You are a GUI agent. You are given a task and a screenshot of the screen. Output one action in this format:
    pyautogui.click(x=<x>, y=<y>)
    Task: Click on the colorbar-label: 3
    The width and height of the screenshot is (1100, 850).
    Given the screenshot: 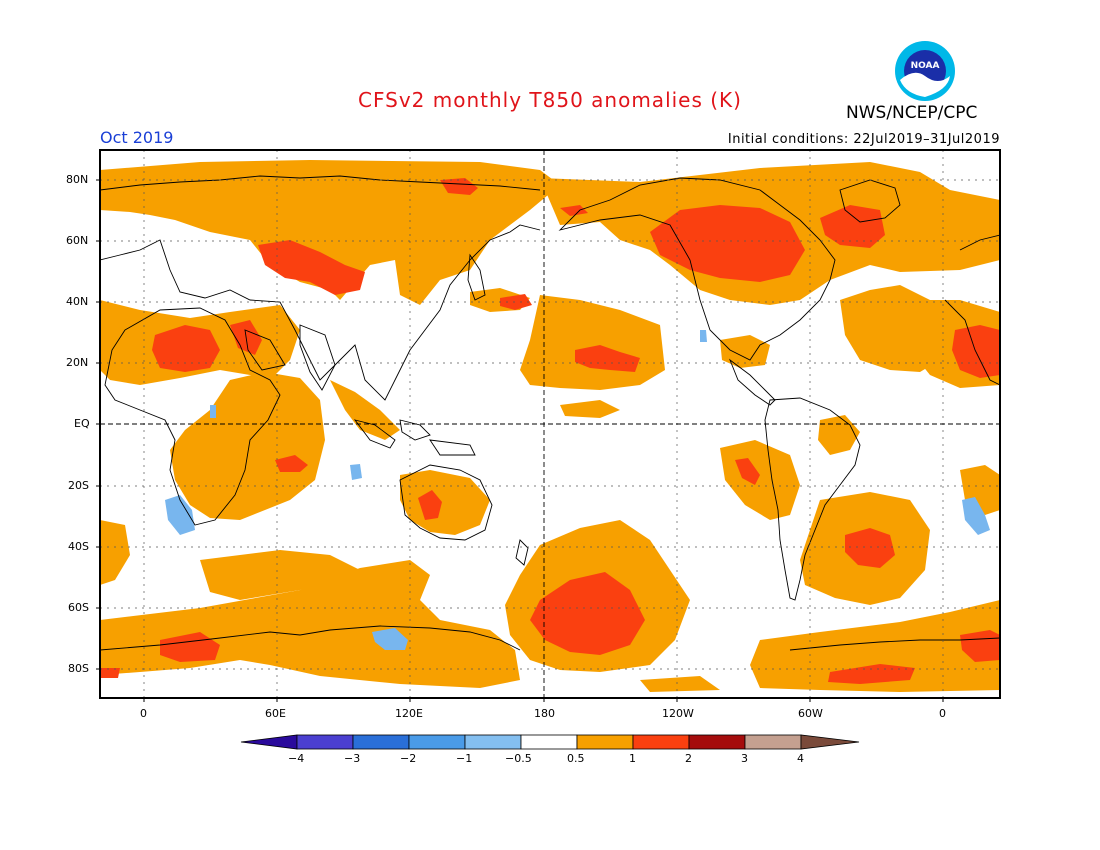 What is the action you would take?
    pyautogui.click(x=744, y=758)
    